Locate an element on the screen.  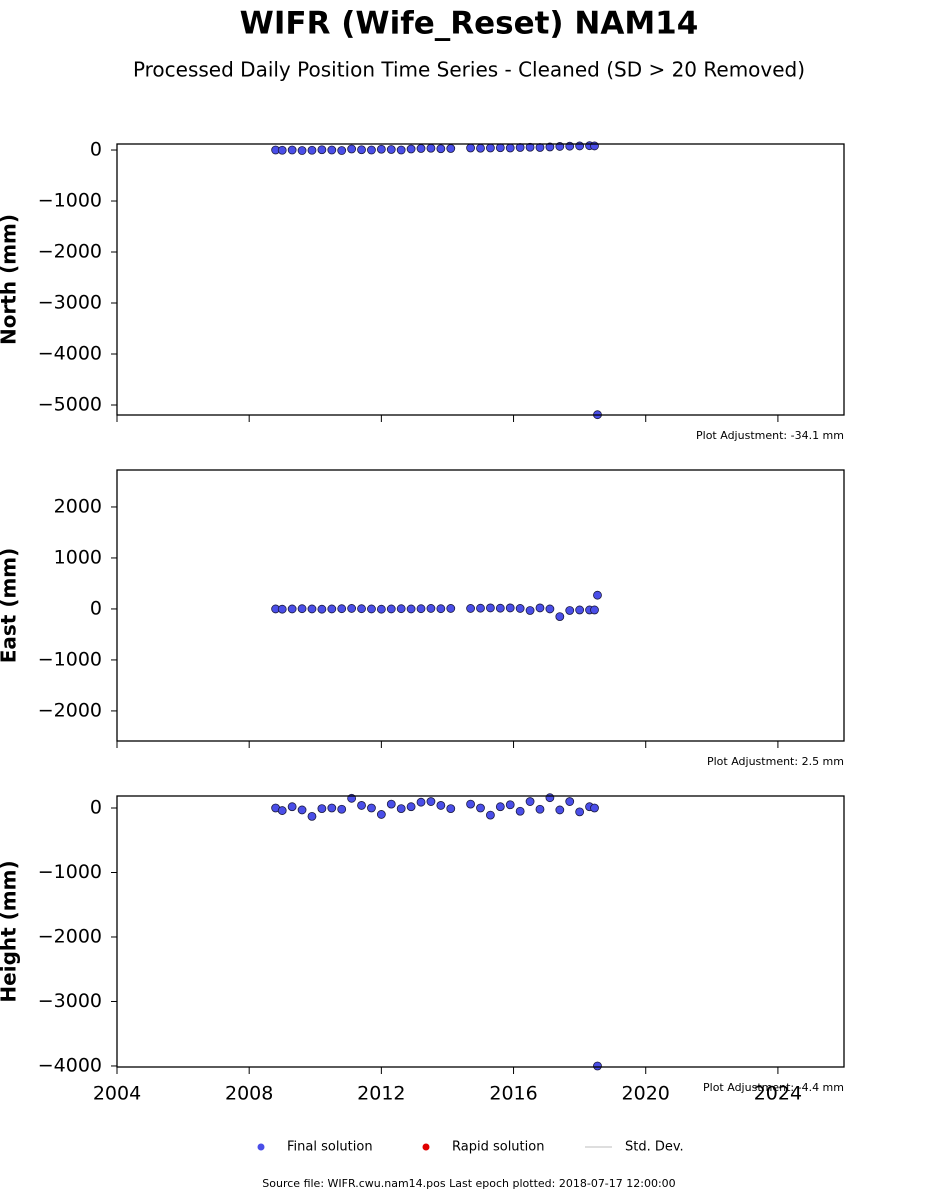
x-tick-label: 2020 is located at coordinates (646, 1094).